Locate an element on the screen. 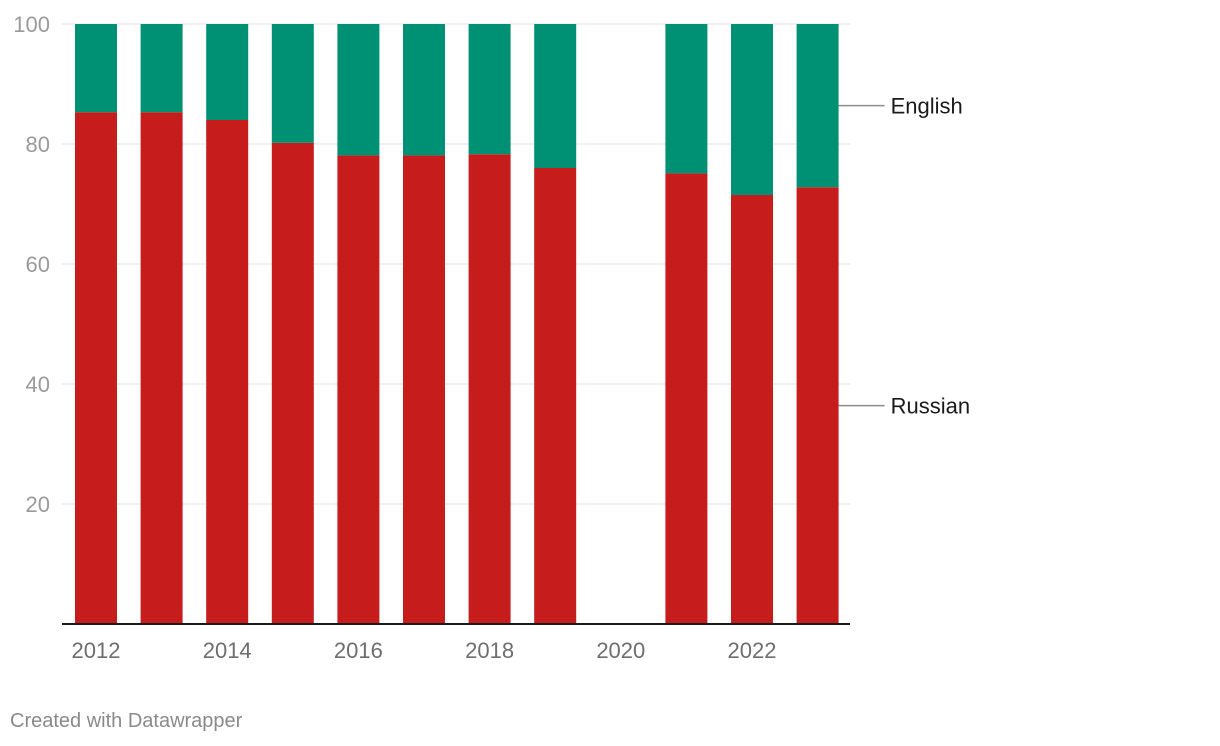  legend: Russian English is located at coordinates (904, 256).